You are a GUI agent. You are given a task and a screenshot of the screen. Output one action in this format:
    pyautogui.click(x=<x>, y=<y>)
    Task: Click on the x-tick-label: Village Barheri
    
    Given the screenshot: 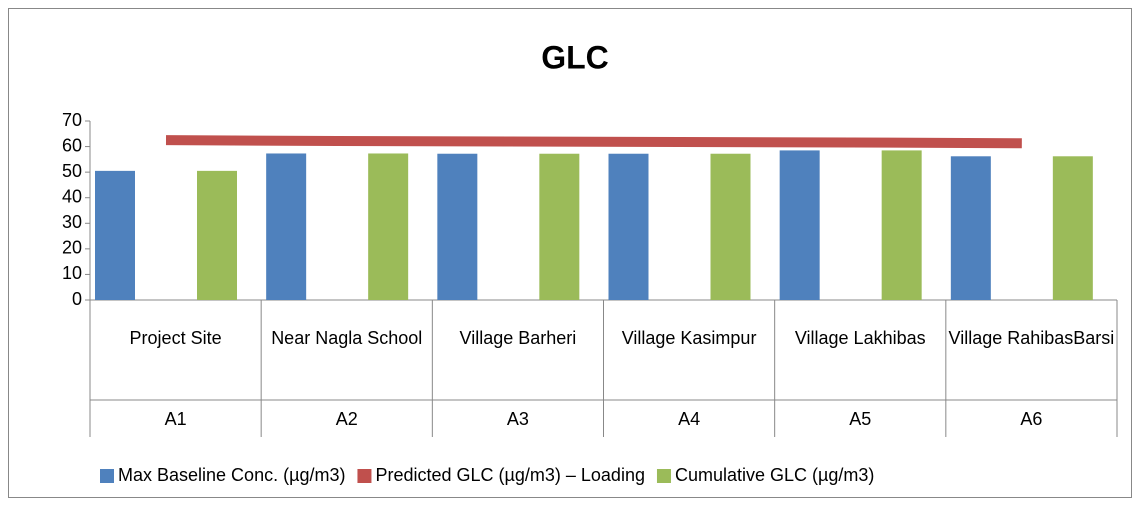 What is the action you would take?
    pyautogui.click(x=518, y=338)
    